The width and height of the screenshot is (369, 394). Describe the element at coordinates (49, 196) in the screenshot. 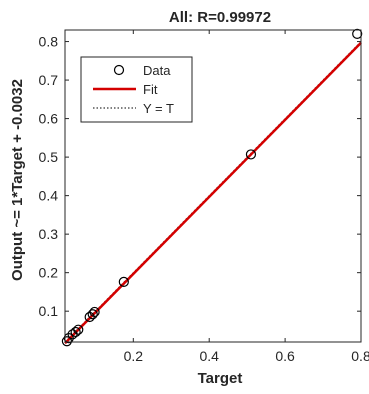

I see `y-tick-label: 0.4` at that location.